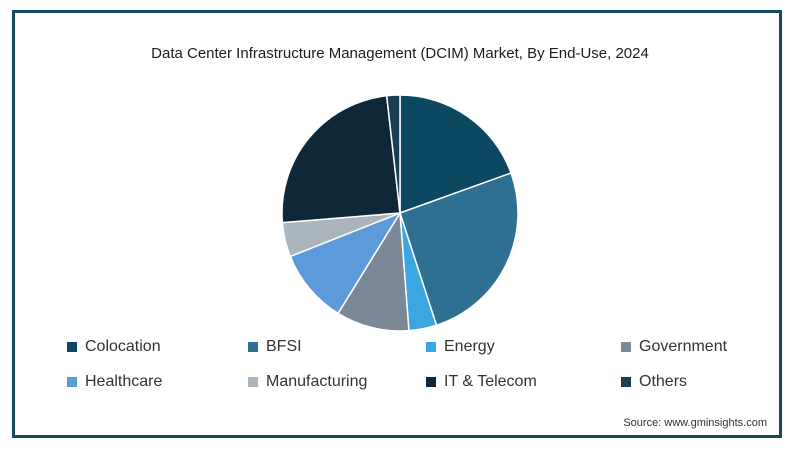  What do you see at coordinates (337, 347) in the screenshot?
I see `legend-item-bfsi: BFSI` at bounding box center [337, 347].